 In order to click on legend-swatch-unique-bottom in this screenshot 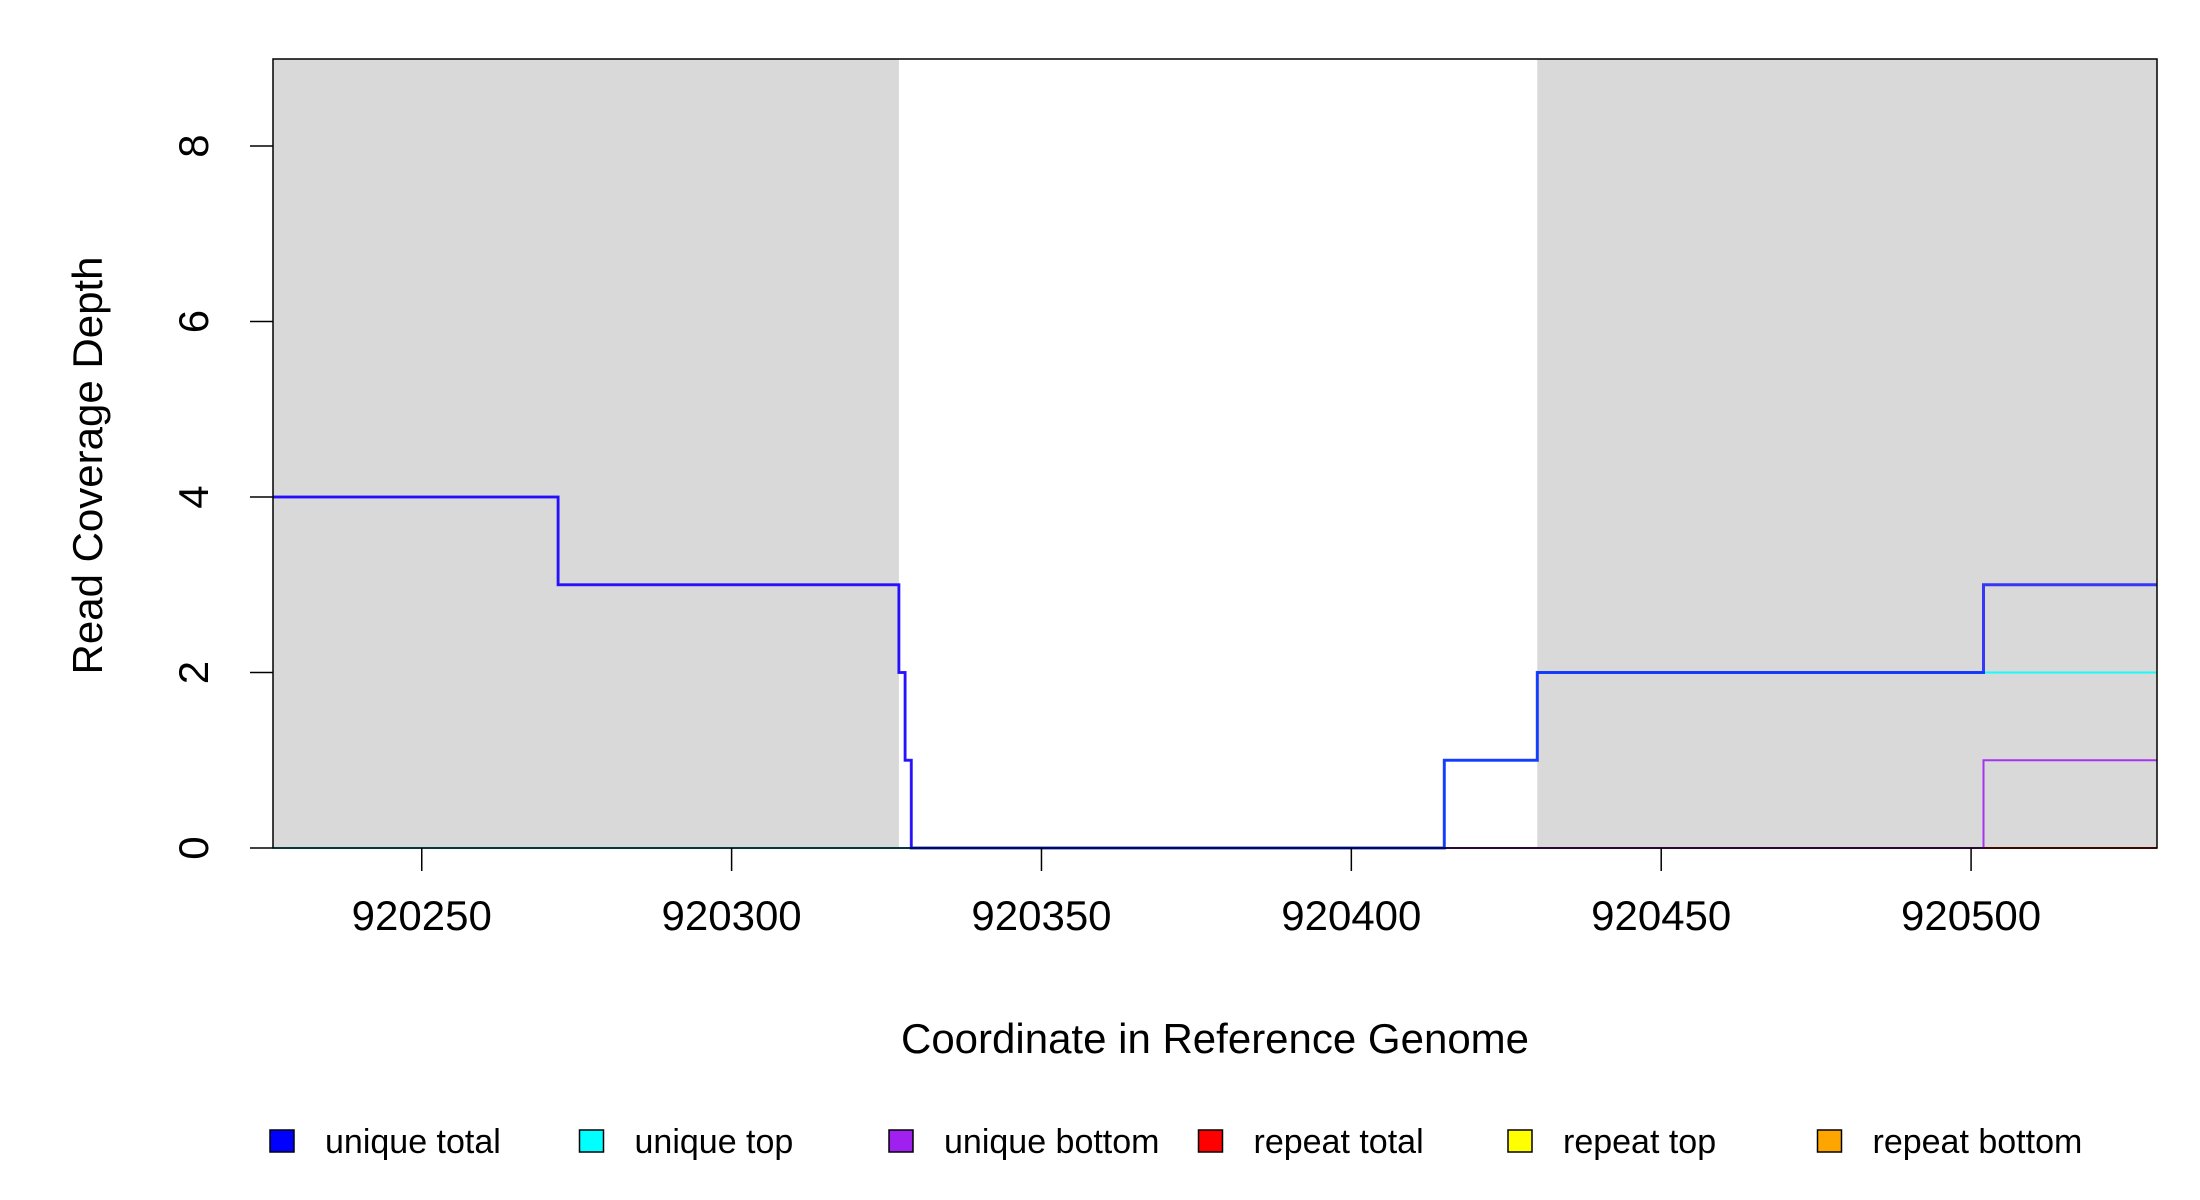, I will do `click(901, 1141)`.